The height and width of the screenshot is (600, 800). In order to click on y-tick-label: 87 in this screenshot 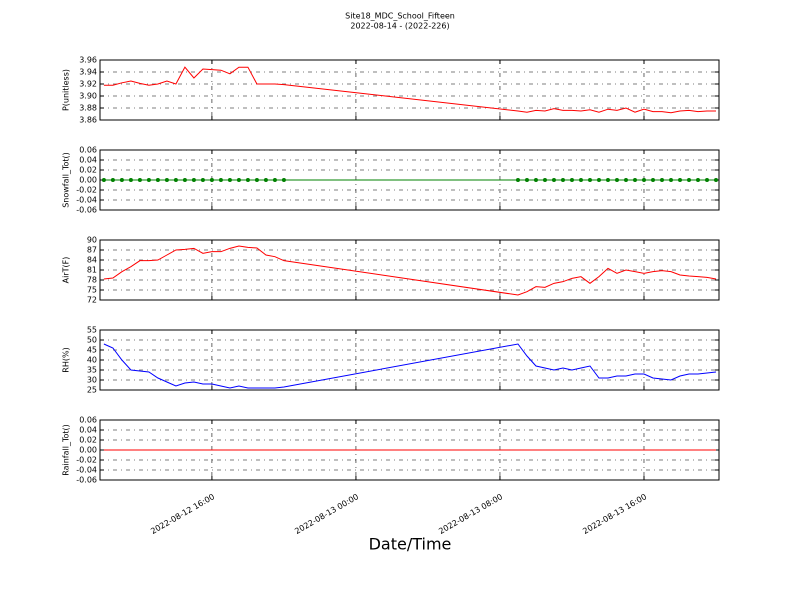, I will do `click(92, 250)`.